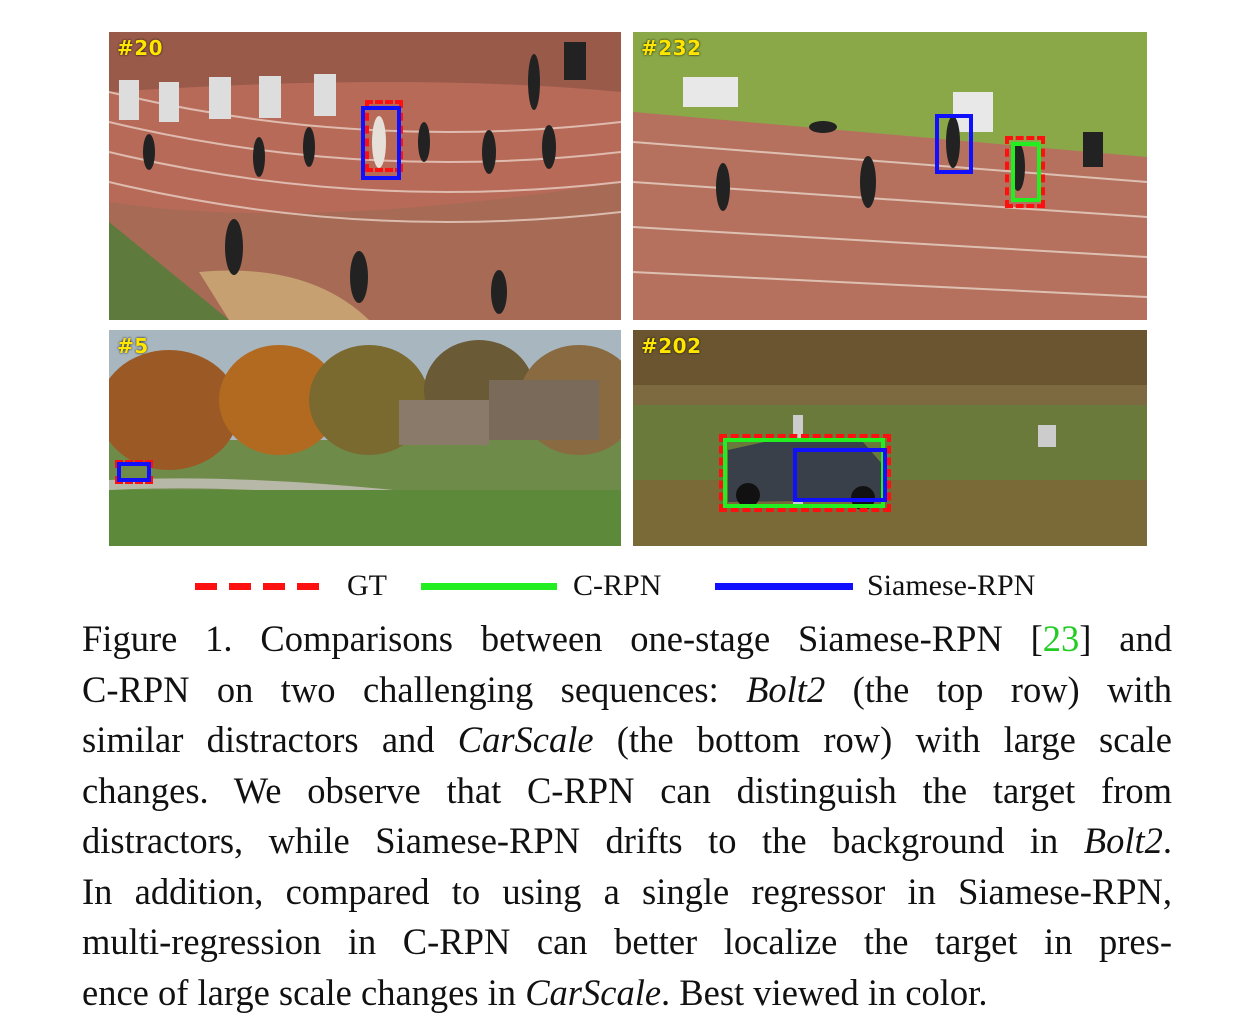 This screenshot has width=1238, height=1026. I want to click on track-scene-image, so click(890, 176).